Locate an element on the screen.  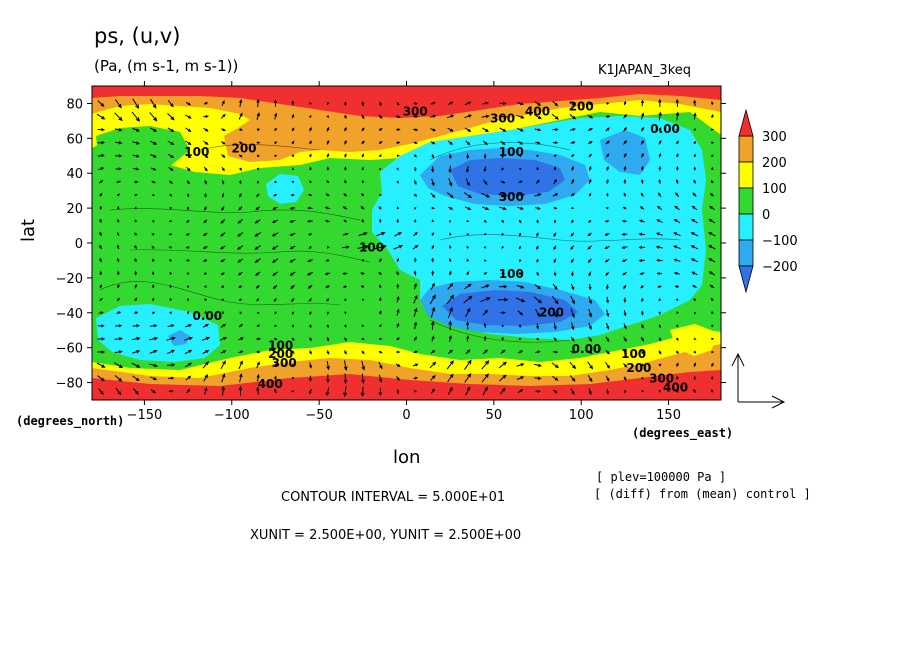
x-tick-label: −100 is located at coordinates (232, 415).